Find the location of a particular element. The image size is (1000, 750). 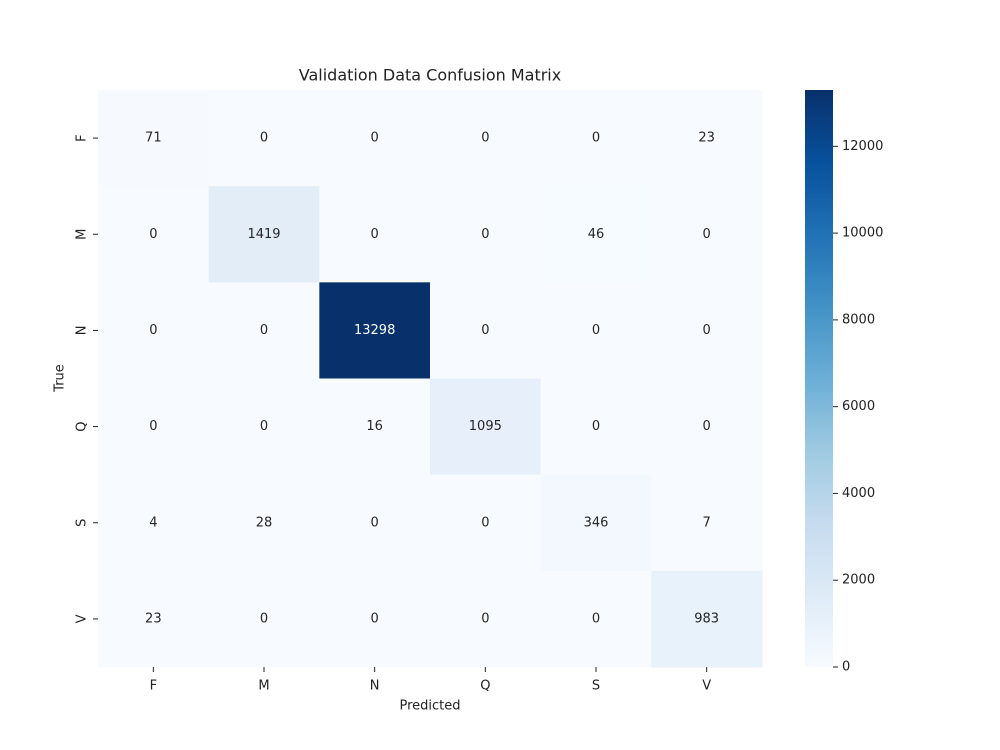

cell-label: 46 is located at coordinates (596, 234).